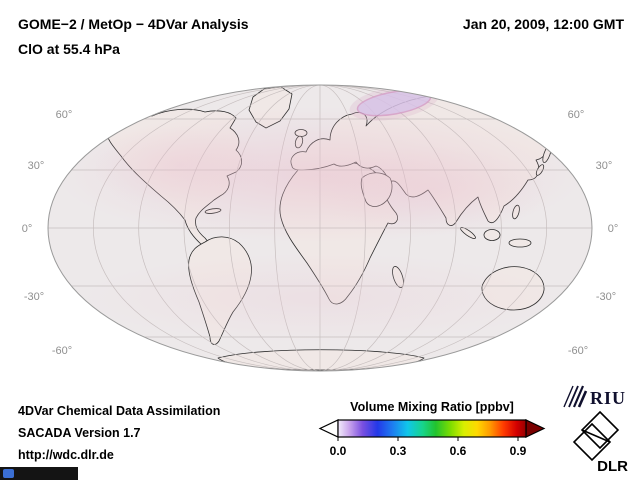 The image size is (640, 480). Describe the element at coordinates (338, 451) in the screenshot. I see `colorbar-tick-label: 0.0` at that location.